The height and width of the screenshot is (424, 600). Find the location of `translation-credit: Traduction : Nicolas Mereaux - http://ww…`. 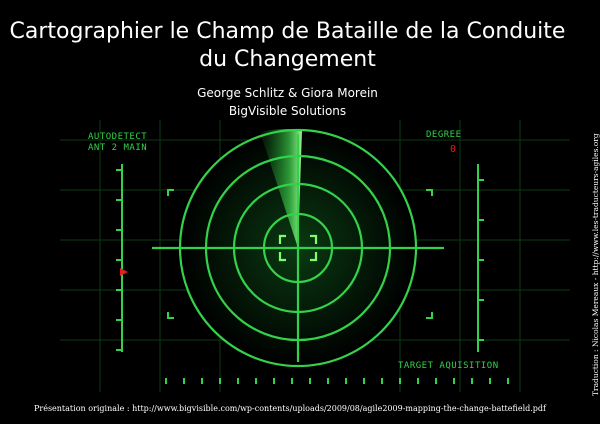

translation-credit: Traduction : Nicolas Mereaux - http://ww… is located at coordinates (595, 264).